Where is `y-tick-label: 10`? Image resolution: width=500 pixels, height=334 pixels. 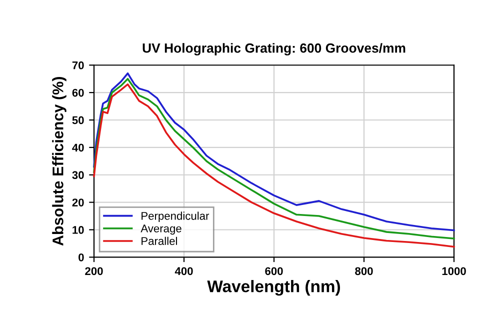 y-tick-label: 10 is located at coordinates (78, 230).